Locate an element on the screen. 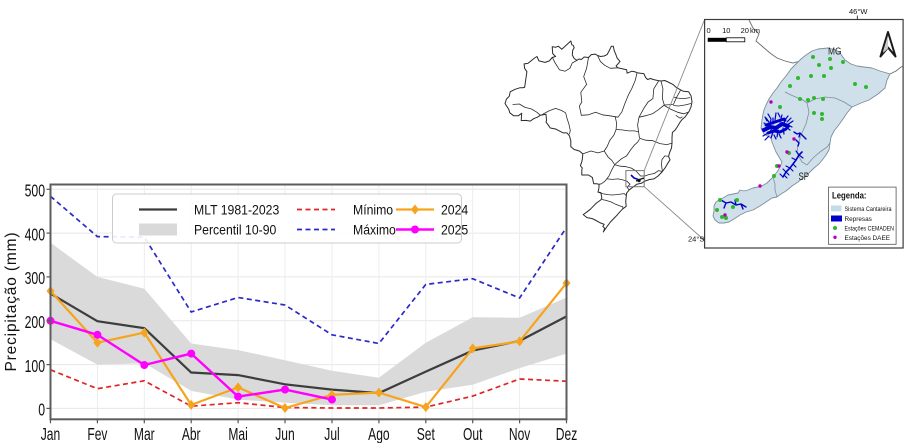  svg-text: Nov is located at coordinates (520, 434).